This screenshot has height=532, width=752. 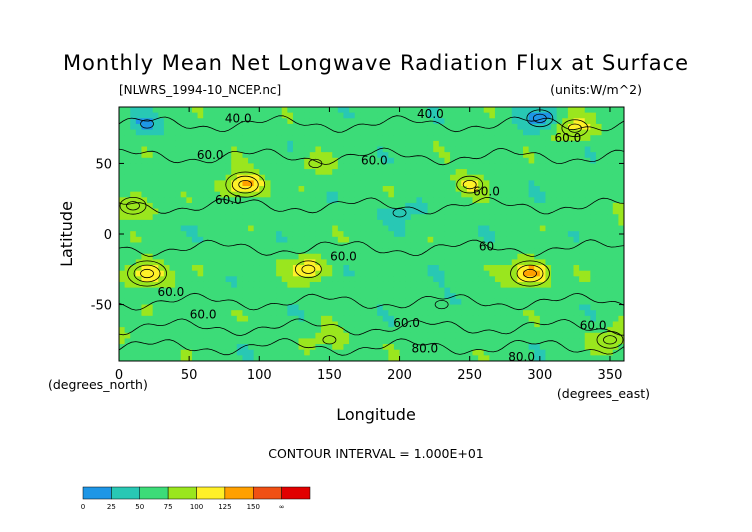 I want to click on color-scale-bar: 0 25 50 75 100 125 150 ∞, so click(x=196, y=498).